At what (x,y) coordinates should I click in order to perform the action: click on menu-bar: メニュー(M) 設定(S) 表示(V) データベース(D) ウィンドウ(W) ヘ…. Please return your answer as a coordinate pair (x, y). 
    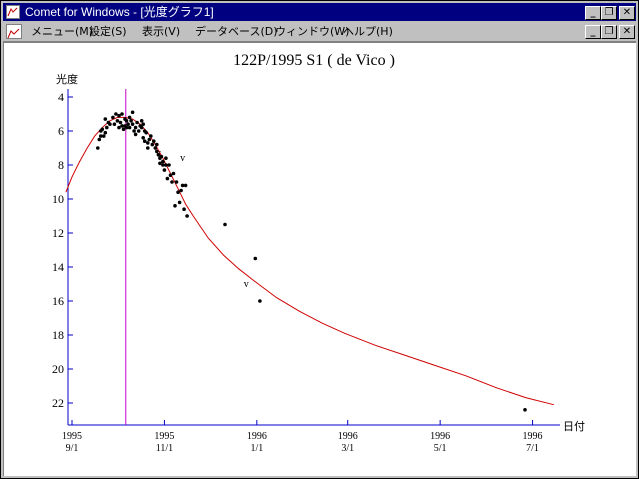
    Looking at the image, I should click on (319, 32).